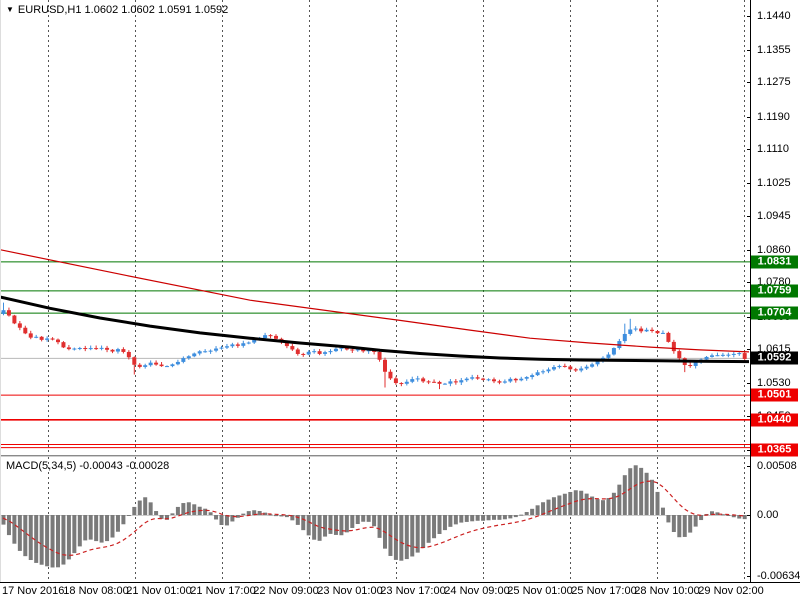 This screenshot has width=800, height=600. I want to click on time-axis-label: 29 Nov 02:00, so click(731, 591).